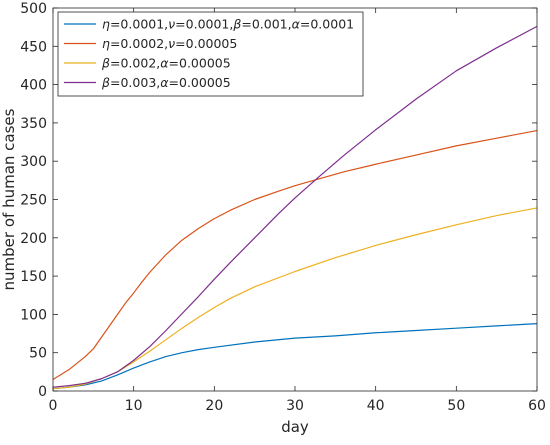  I want to click on y-tick-label: 100, so click(33, 315).